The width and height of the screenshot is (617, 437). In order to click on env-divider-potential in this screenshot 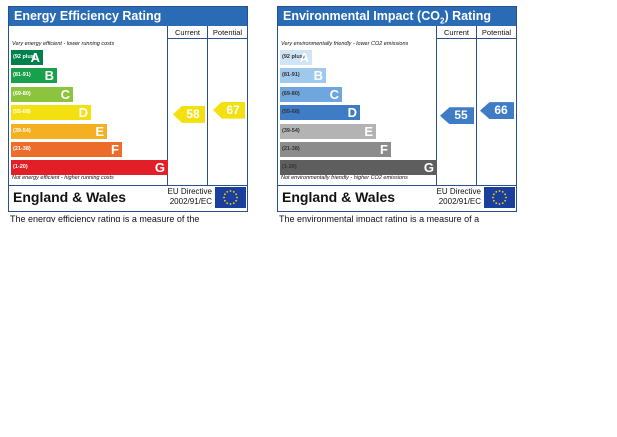, I will do `click(476, 112)`.